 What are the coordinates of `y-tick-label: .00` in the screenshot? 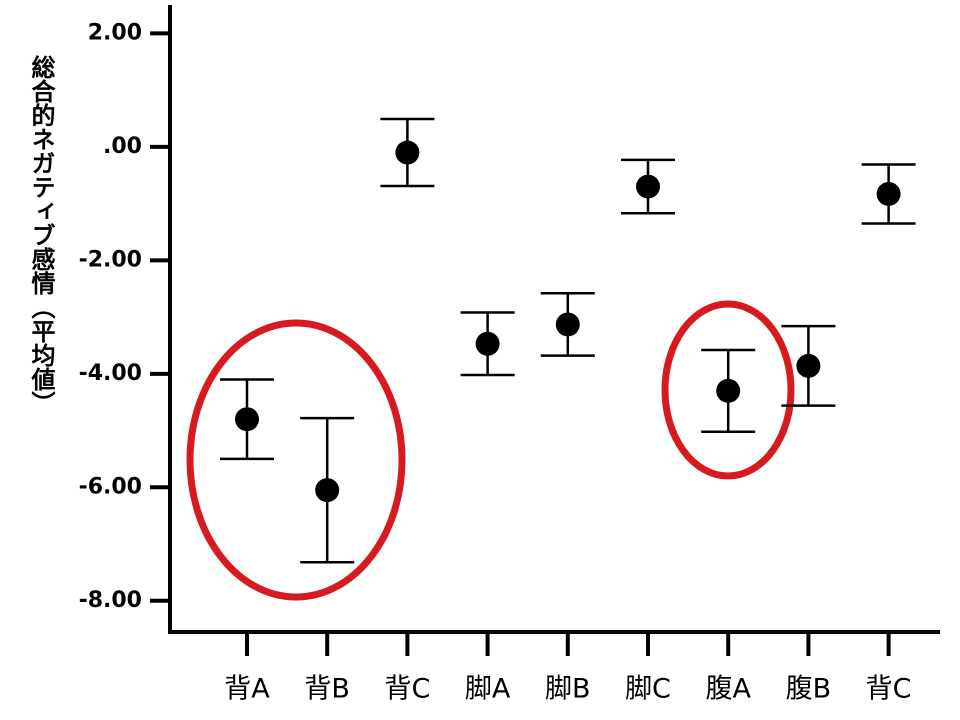 It's located at (122, 146).